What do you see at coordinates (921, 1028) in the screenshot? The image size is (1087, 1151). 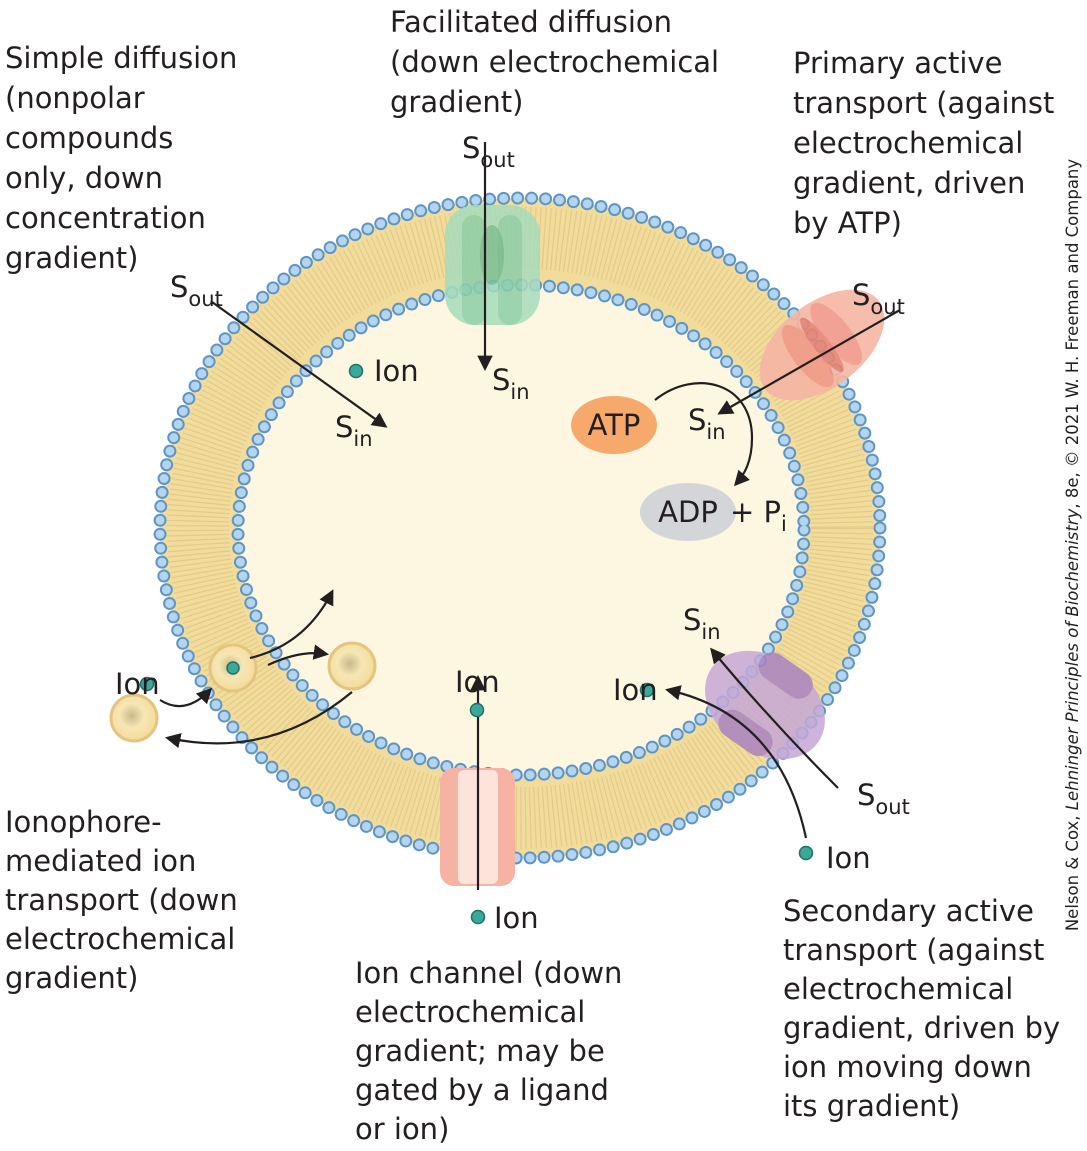 I see `caption-line: gradient, driven by` at bounding box center [921, 1028].